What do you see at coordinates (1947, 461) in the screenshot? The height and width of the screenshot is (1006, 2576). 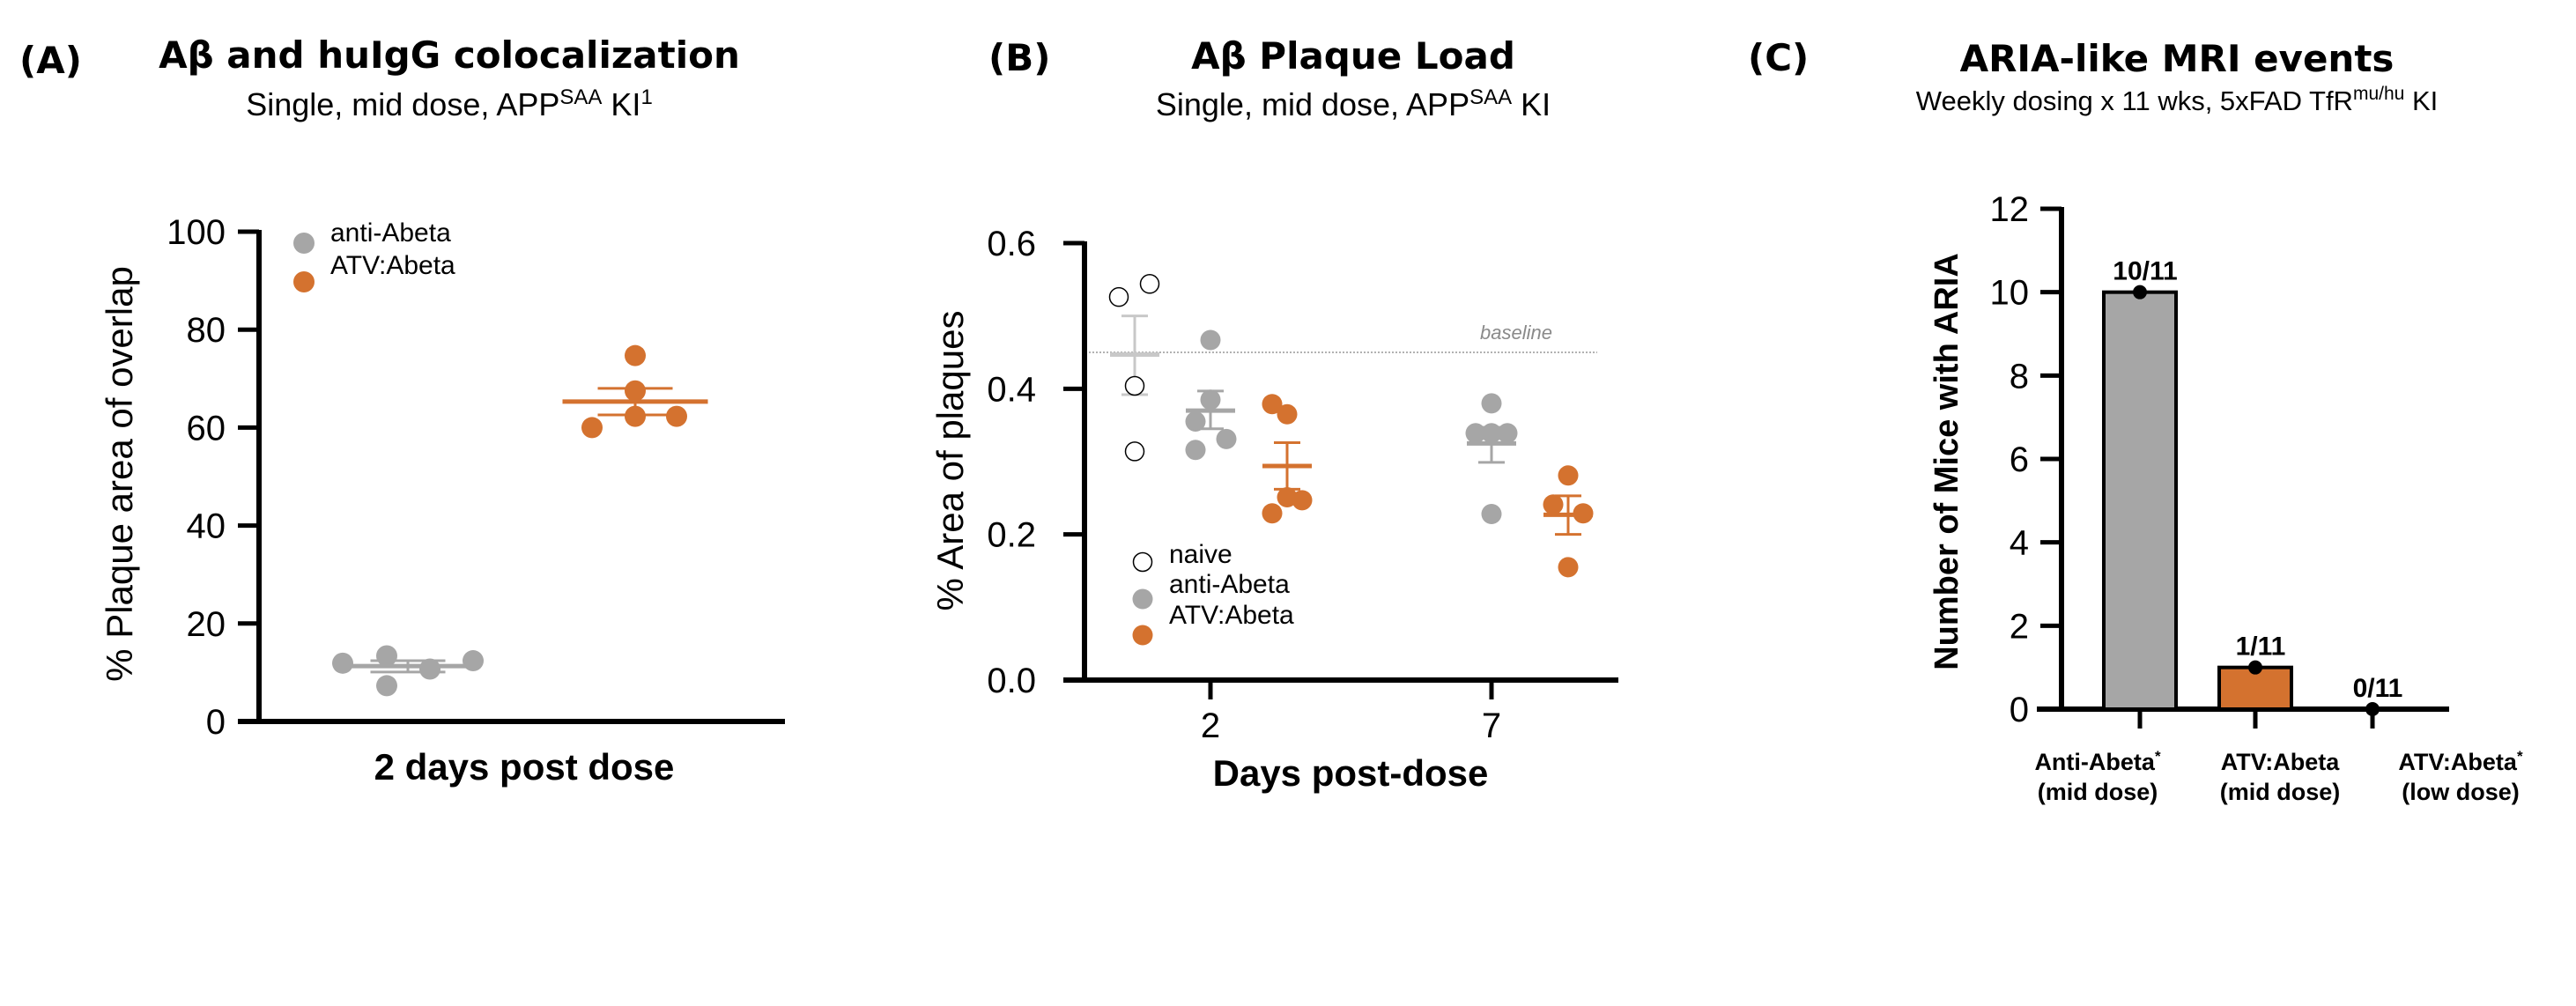 I see `panel-c-y-axis-label: Number of Mice with ARIA` at bounding box center [1947, 461].